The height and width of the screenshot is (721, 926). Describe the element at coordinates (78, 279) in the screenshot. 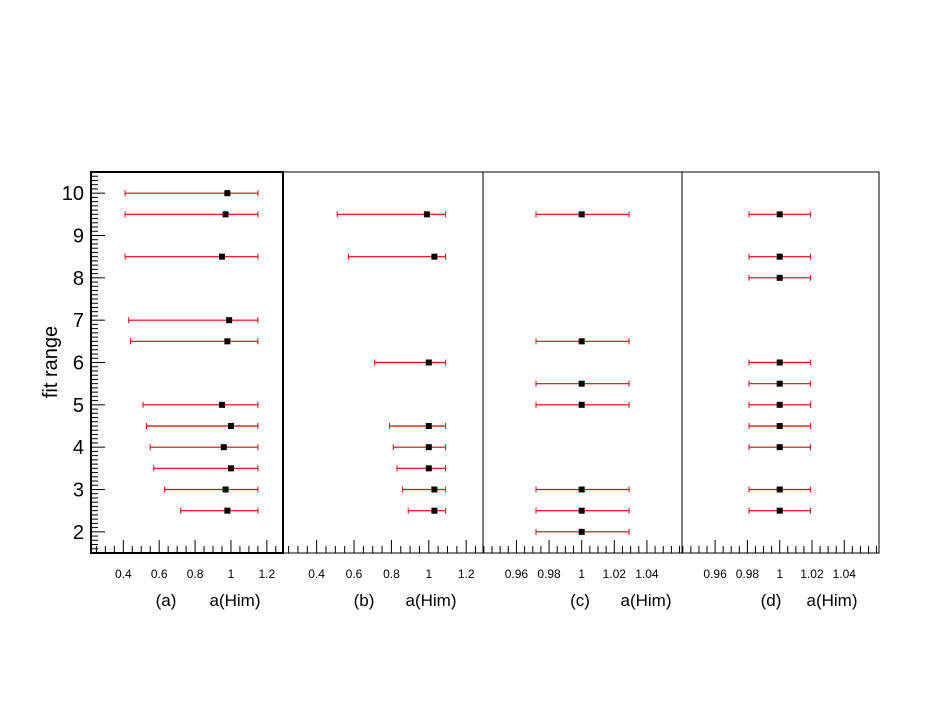

I see `y-tick-label: 8` at that location.